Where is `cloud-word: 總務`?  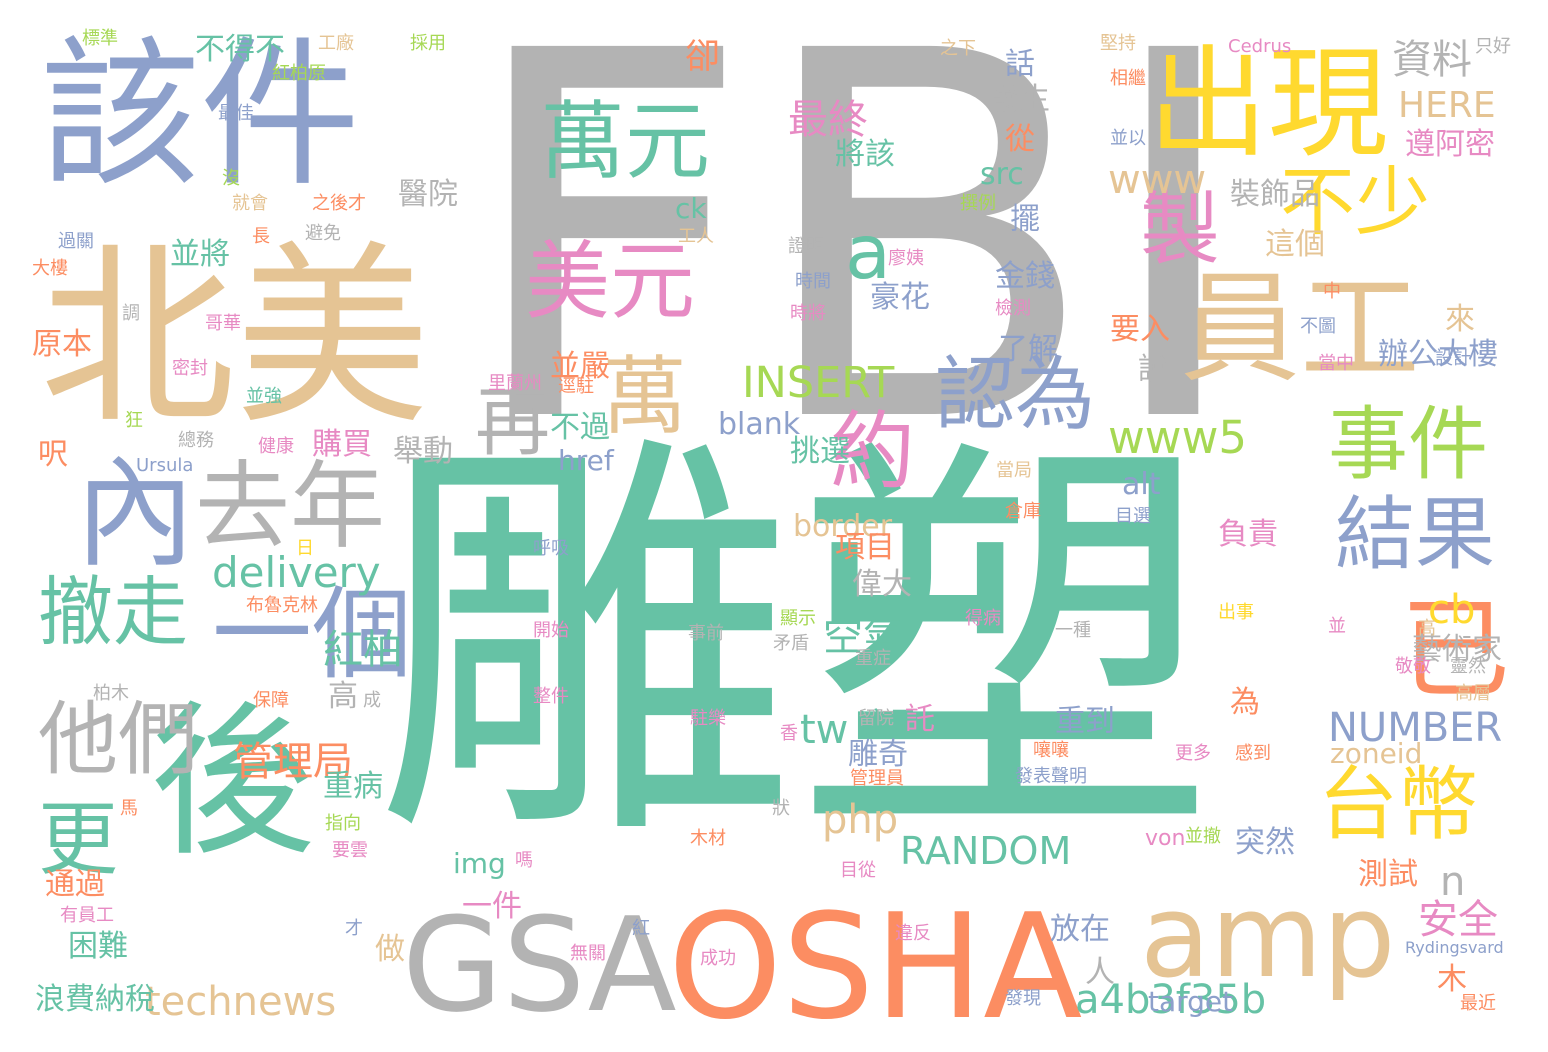 cloud-word: 總務 is located at coordinates (196, 440).